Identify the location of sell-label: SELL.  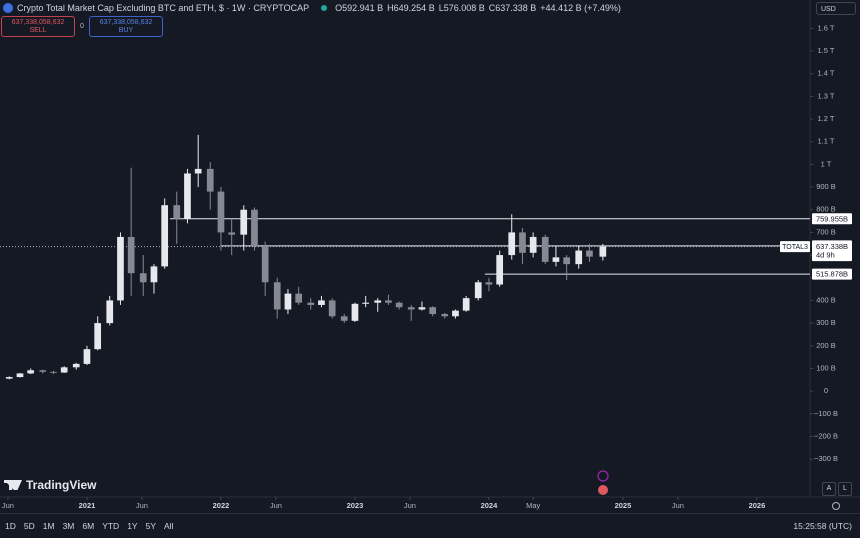
(38, 30).